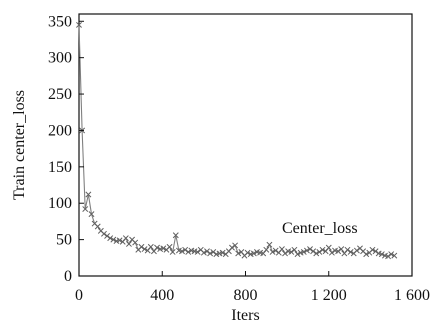 The width and height of the screenshot is (430, 325). What do you see at coordinates (246, 295) in the screenshot?
I see `x-tick-label: 800` at bounding box center [246, 295].